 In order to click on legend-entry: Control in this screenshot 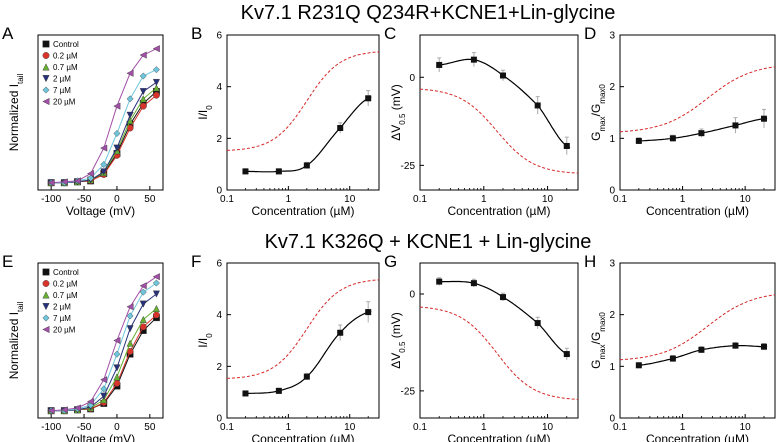, I will do `click(66, 44)`.